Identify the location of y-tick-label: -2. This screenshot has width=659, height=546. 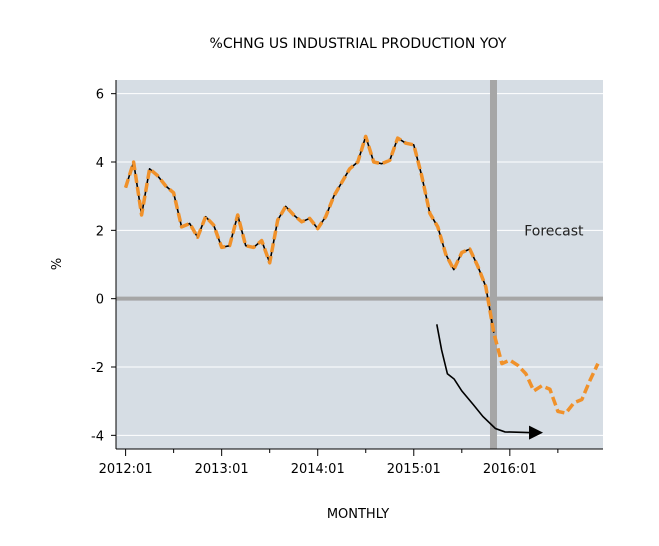
(97, 368).